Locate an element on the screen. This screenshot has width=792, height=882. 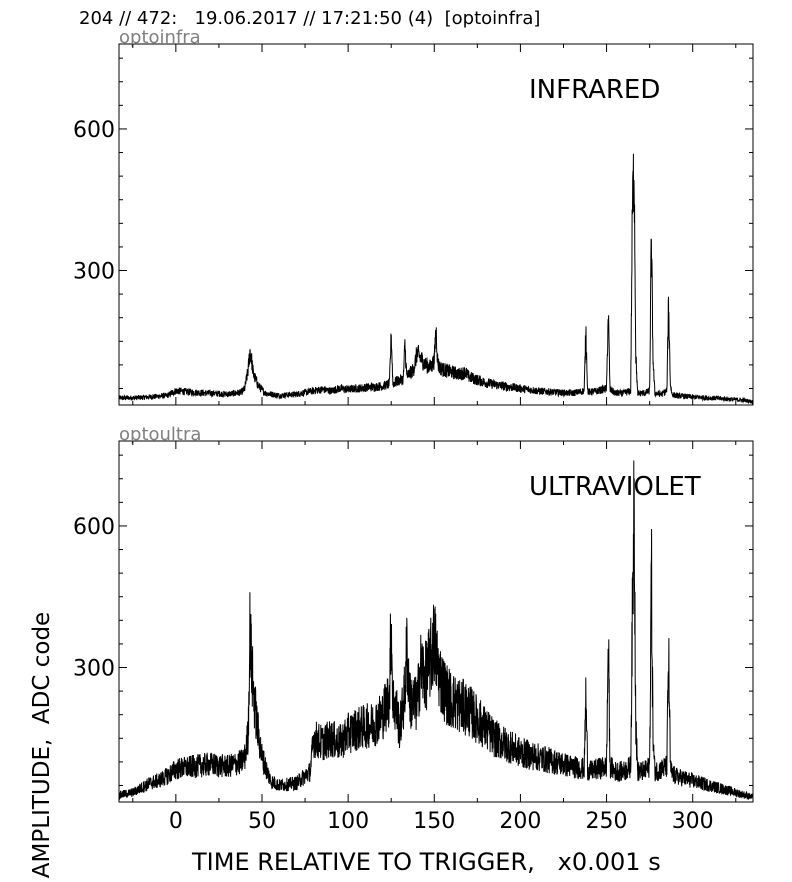
y-axis-label: AMPLITUDE, ADC code is located at coordinates (42, 745).